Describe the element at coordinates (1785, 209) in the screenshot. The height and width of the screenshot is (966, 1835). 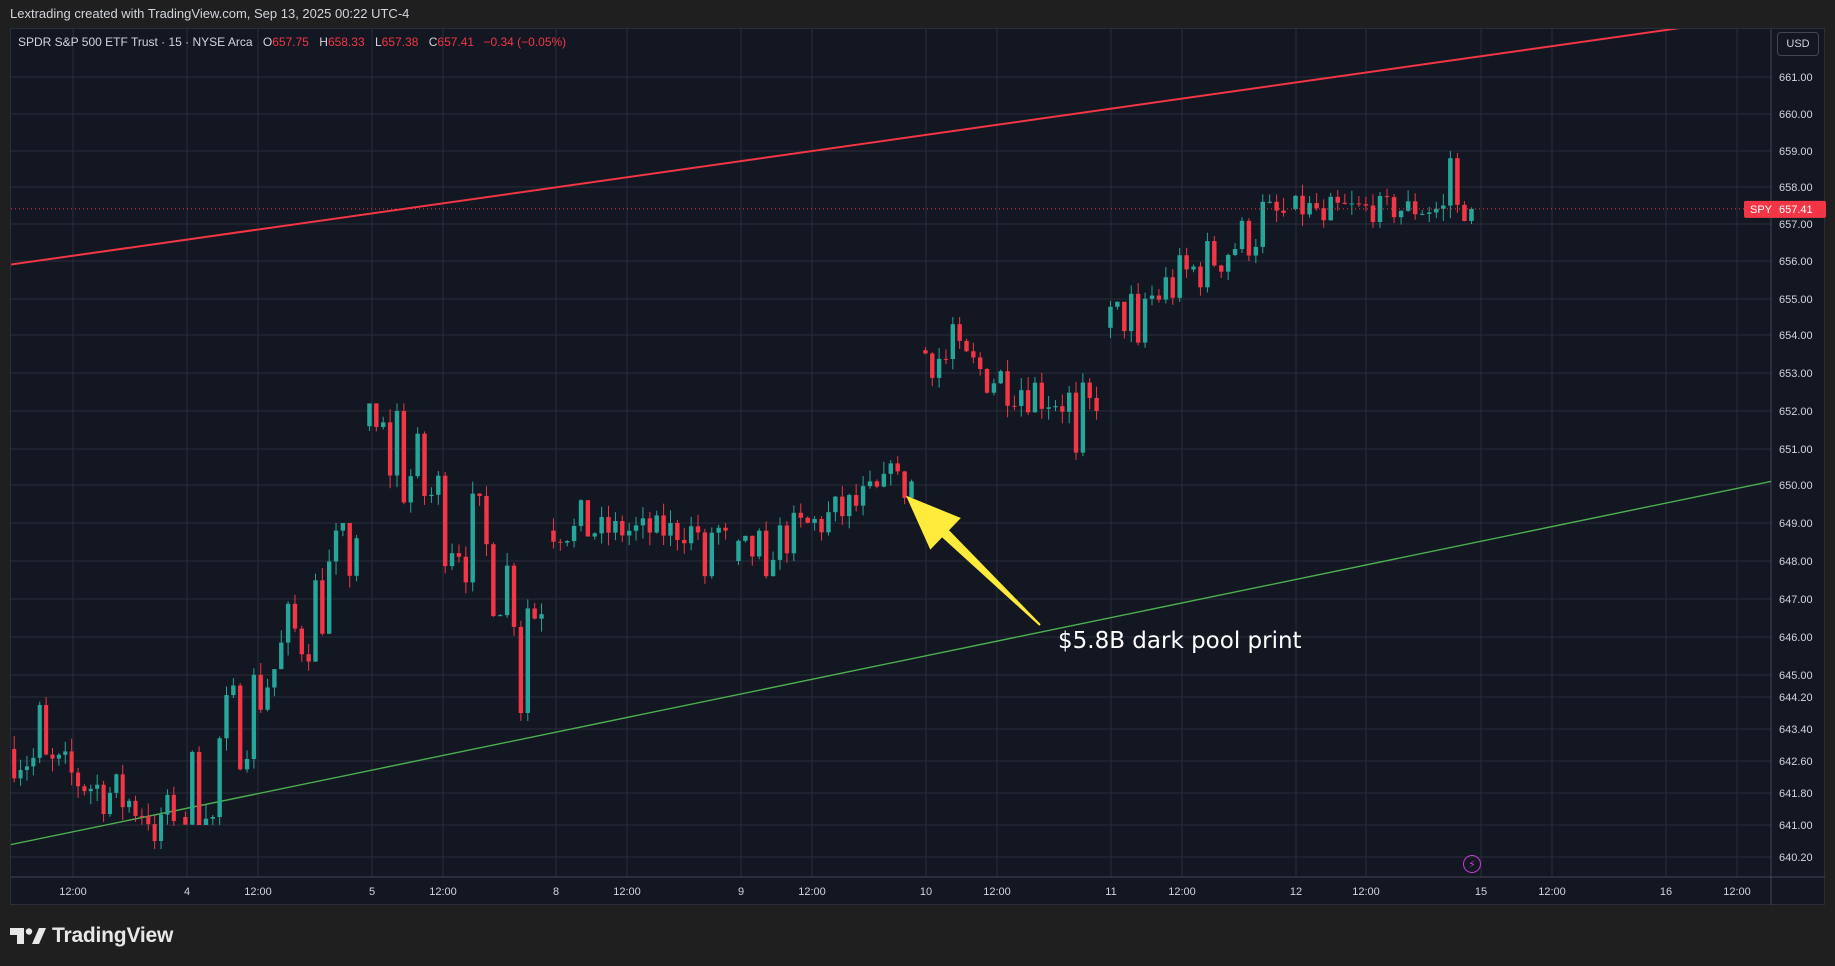
I see `last-price-tag` at that location.